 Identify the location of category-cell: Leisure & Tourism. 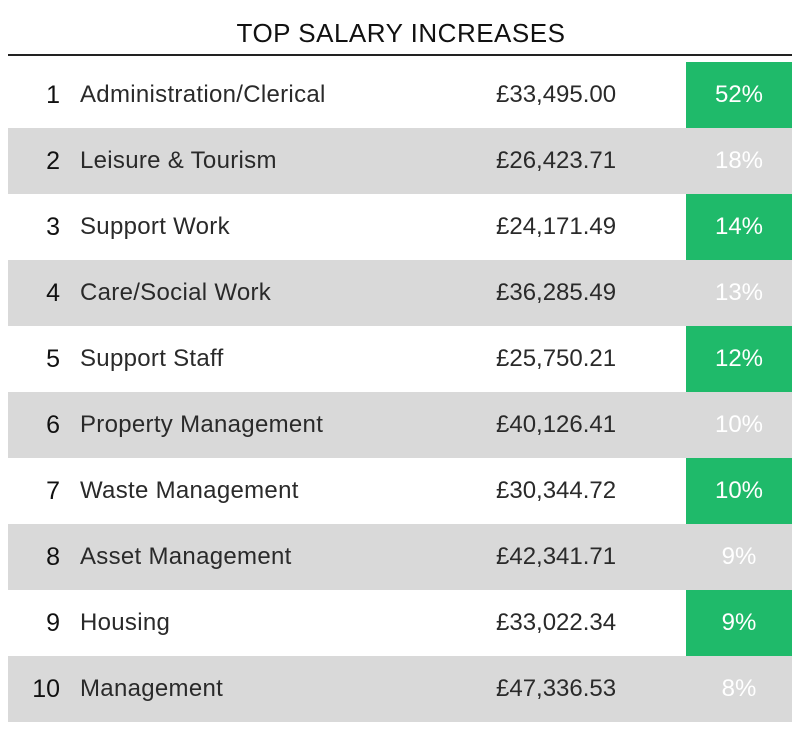
(178, 160).